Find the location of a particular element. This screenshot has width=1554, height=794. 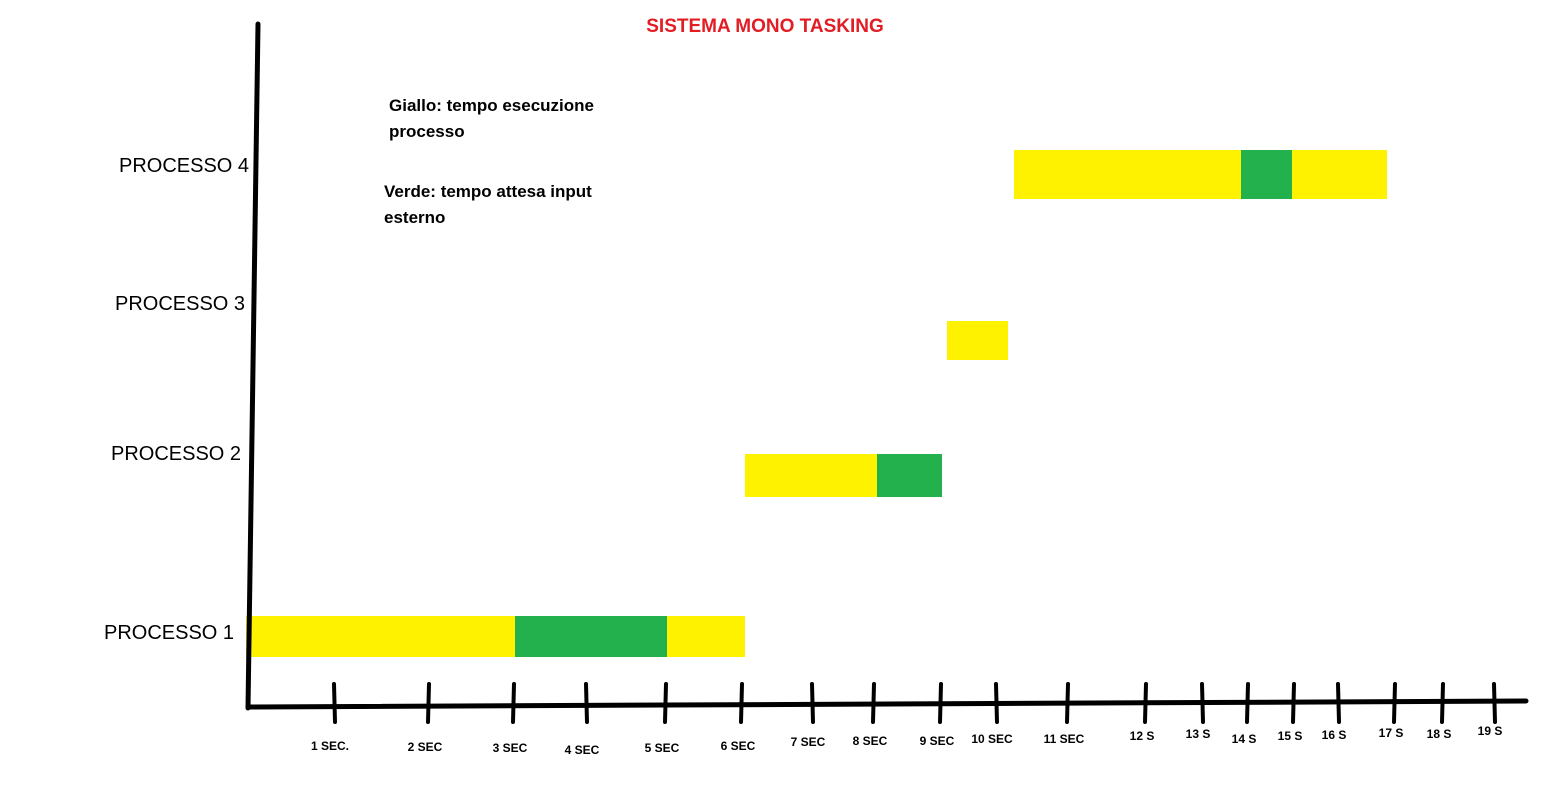

y-axis is located at coordinates (253, 366).